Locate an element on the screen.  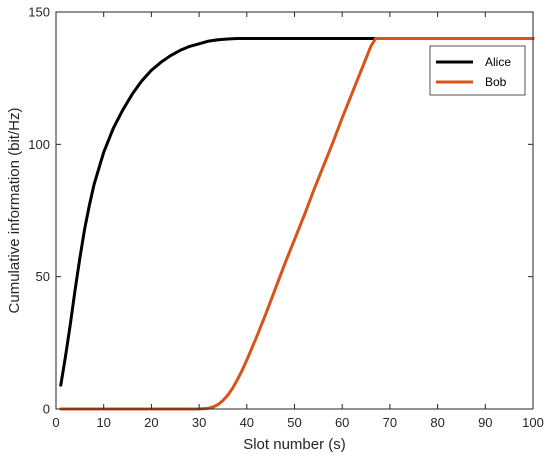
y-tick-label: 0 is located at coordinates (46, 409).